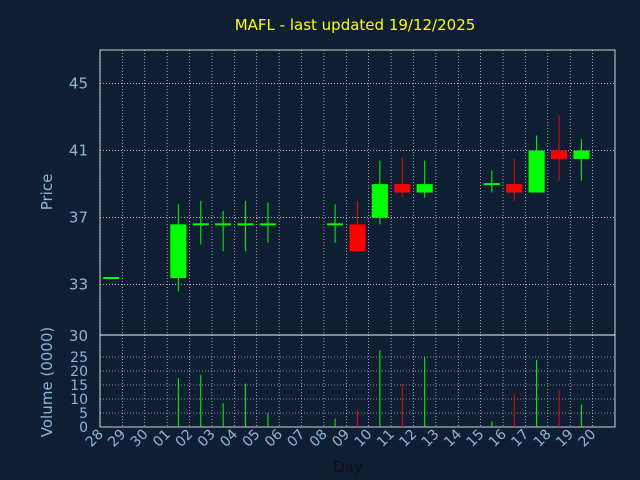  What do you see at coordinates (78, 151) in the screenshot?
I see `price-tick-label: 41` at bounding box center [78, 151].